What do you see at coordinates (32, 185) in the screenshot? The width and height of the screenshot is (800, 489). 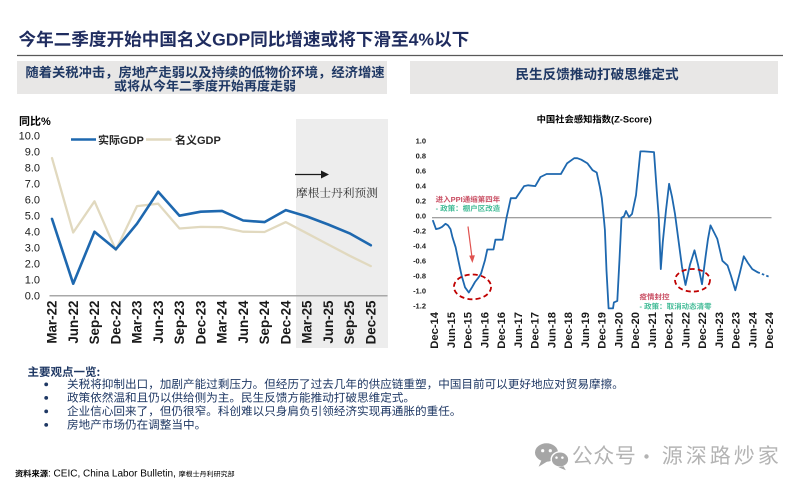 I see `svg-text: 7.0` at bounding box center [32, 185].